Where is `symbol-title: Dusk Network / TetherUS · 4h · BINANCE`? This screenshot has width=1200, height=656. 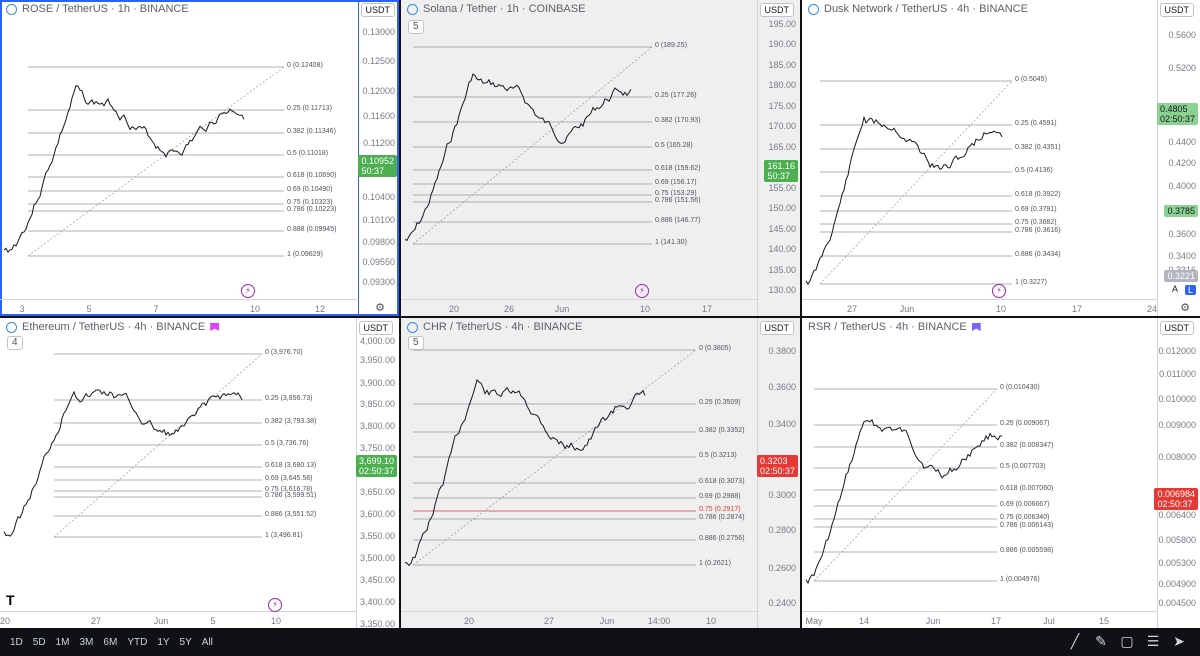 symbol-title: Dusk Network / TetherUS · 4h · BINANCE is located at coordinates (926, 9).